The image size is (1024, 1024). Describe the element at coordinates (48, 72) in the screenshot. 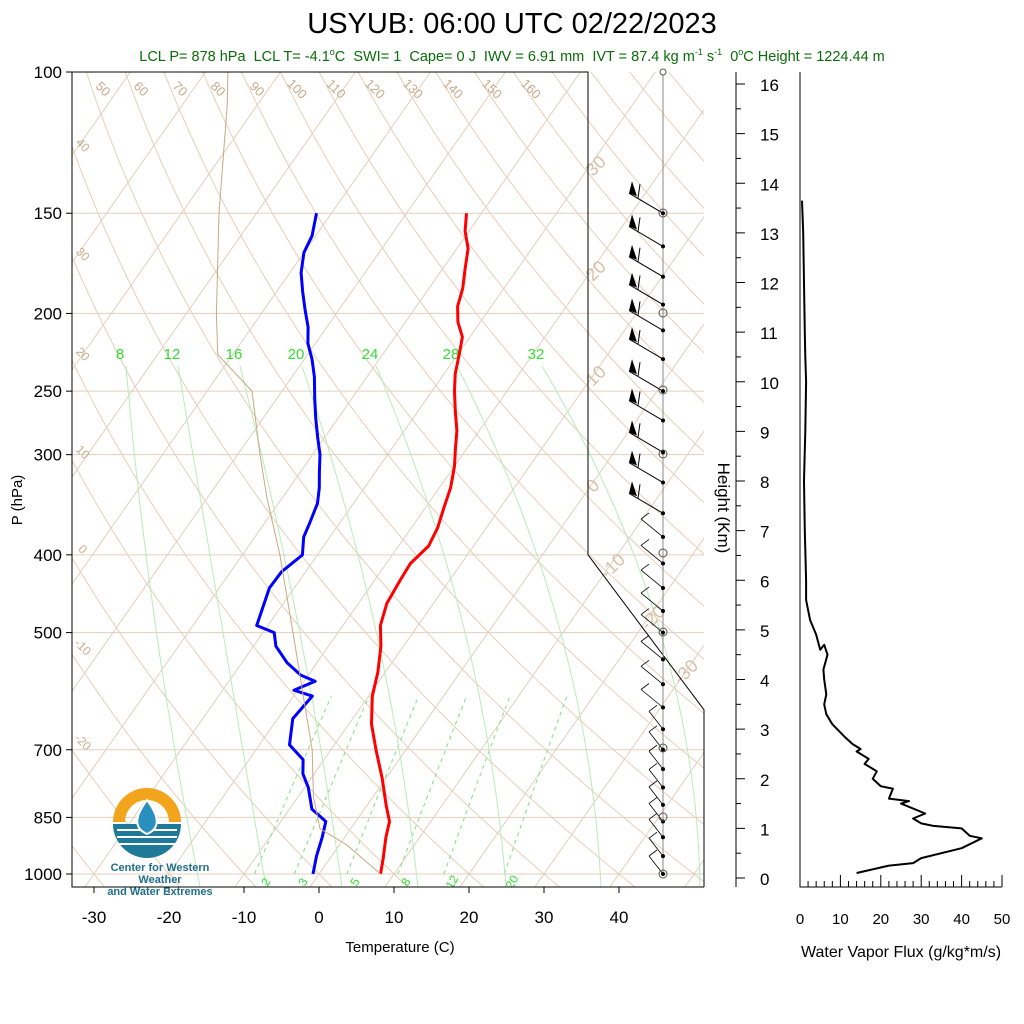

I see `pressure-tick-label: 100` at that location.